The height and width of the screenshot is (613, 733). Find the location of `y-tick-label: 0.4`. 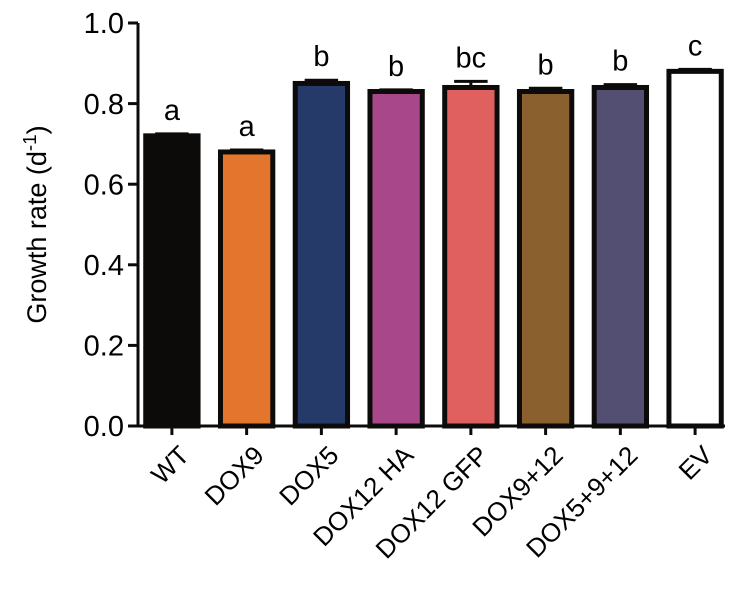

y-tick-label: 0.4 is located at coordinates (104, 266).